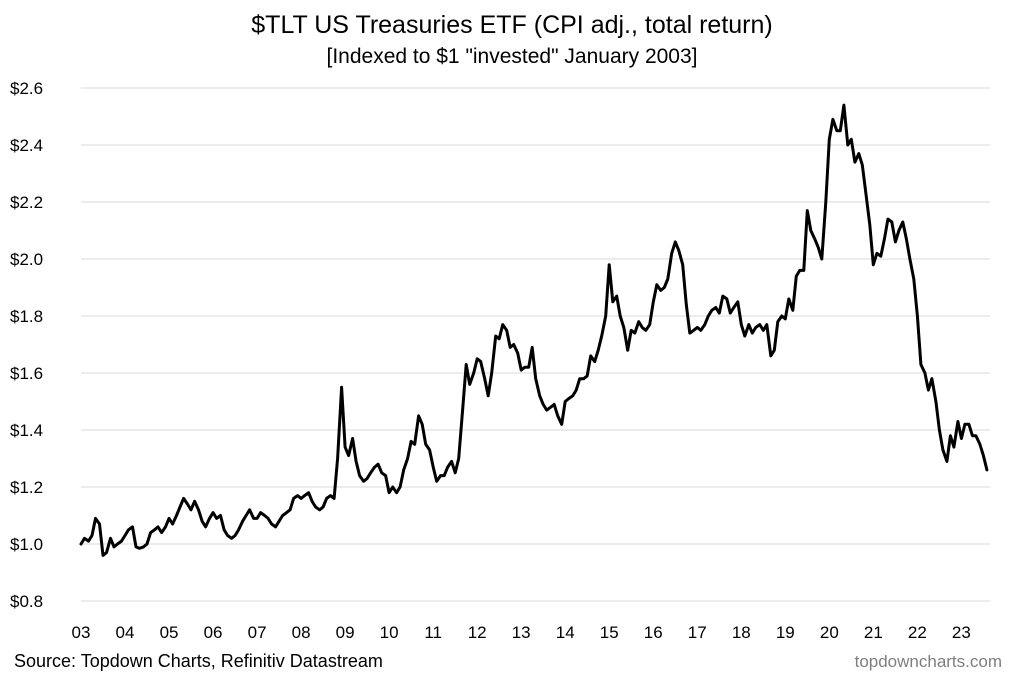 This screenshot has height=678, width=1024. What do you see at coordinates (609, 632) in the screenshot?
I see `x-tick-label: 15` at bounding box center [609, 632].